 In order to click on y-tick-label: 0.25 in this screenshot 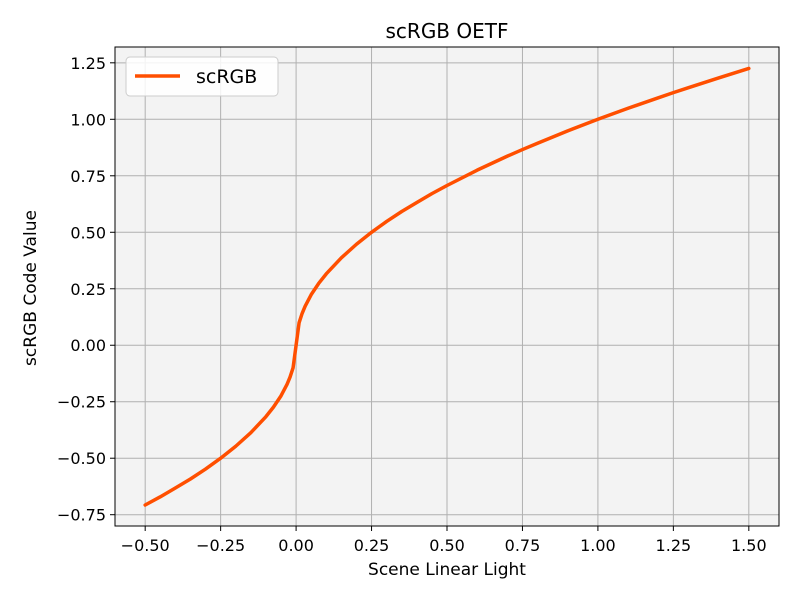, I will do `click(88, 289)`.